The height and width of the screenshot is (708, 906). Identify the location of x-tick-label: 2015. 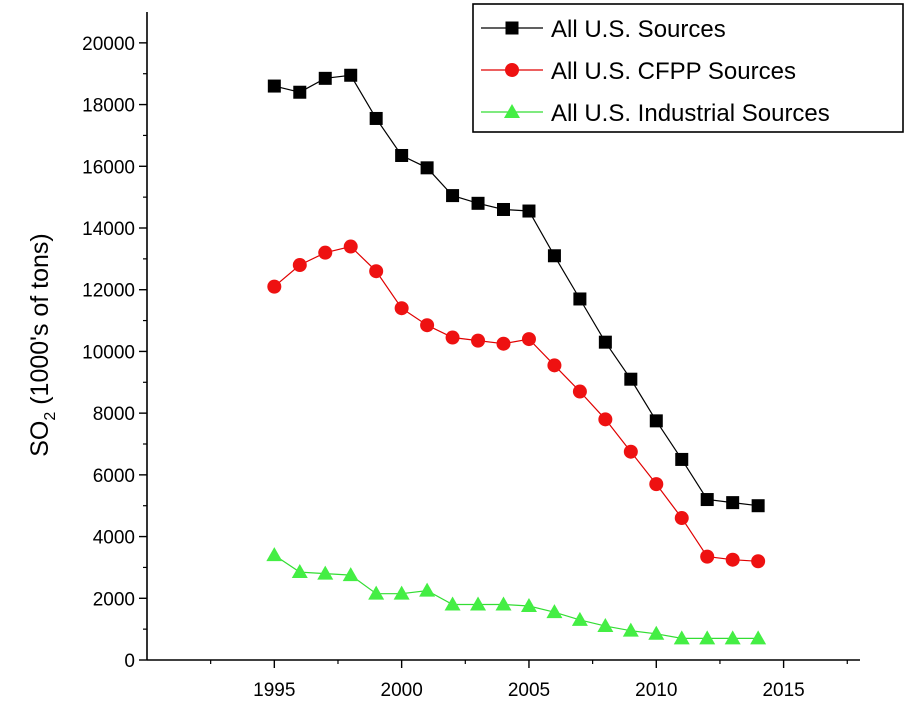
(783, 690).